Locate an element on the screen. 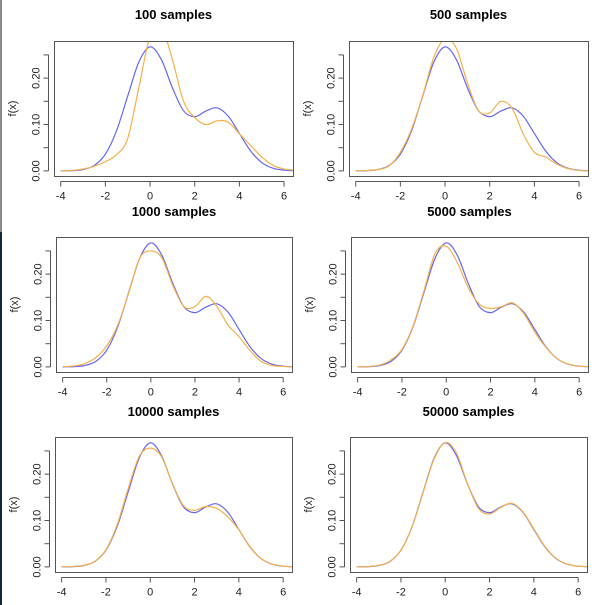 Image resolution: width=604 pixels, height=605 pixels. window-edge-upper is located at coordinates (1, 116).